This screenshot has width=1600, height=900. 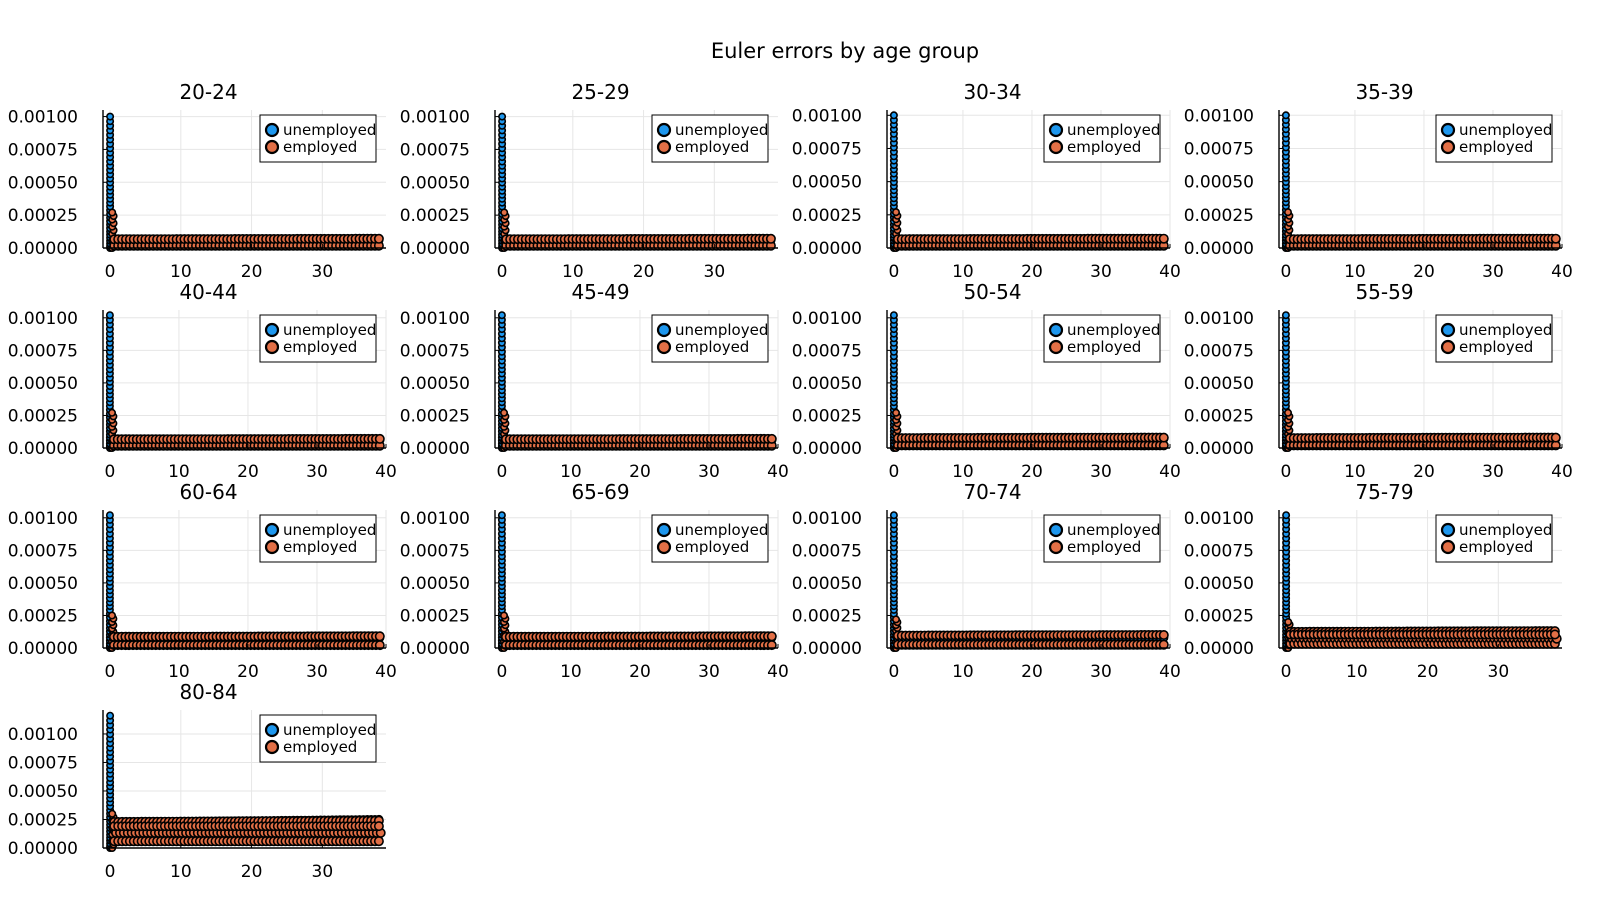 I want to click on subplot-title: 50-54, so click(x=992, y=292).